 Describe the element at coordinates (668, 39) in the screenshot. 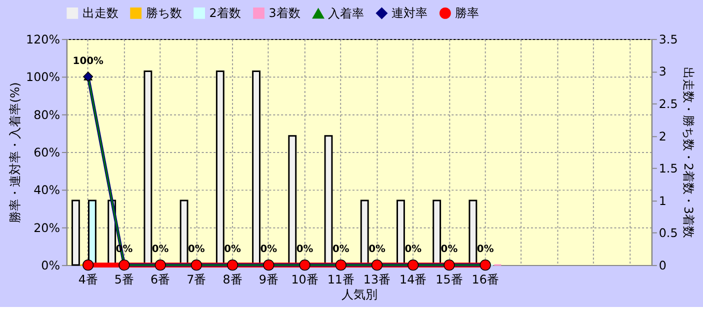

I see `y2-tick-label: 3.5` at that location.